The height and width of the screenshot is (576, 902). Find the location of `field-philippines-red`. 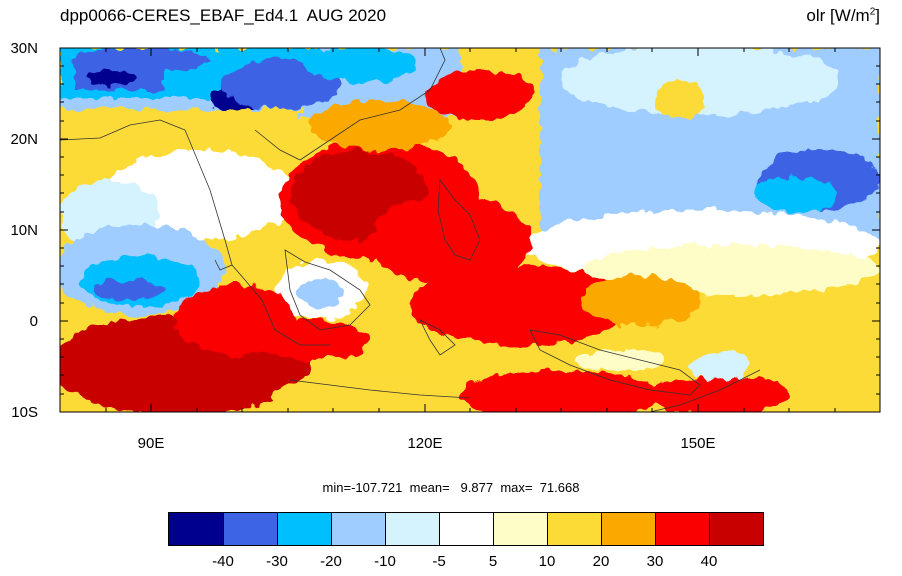

field-philippines-red is located at coordinates (450, 240).